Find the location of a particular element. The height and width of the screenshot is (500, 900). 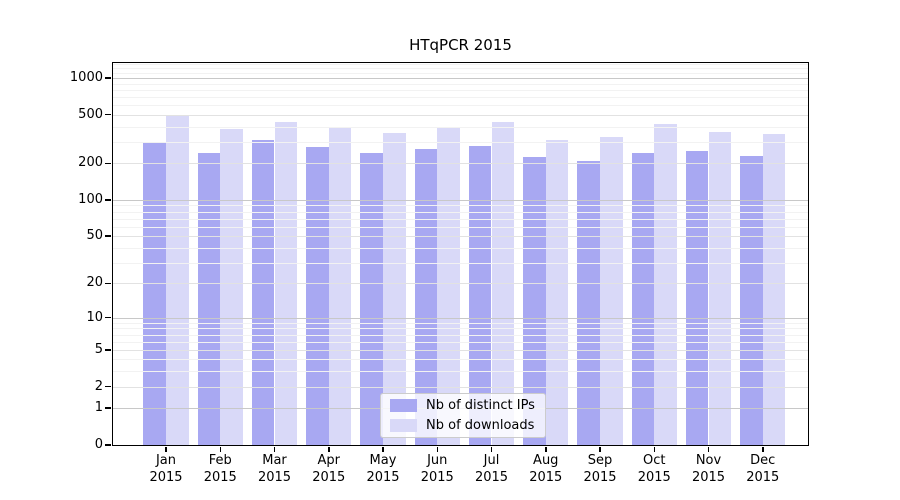

bar-nb-of-distinct-ips-nov is located at coordinates (697, 298).